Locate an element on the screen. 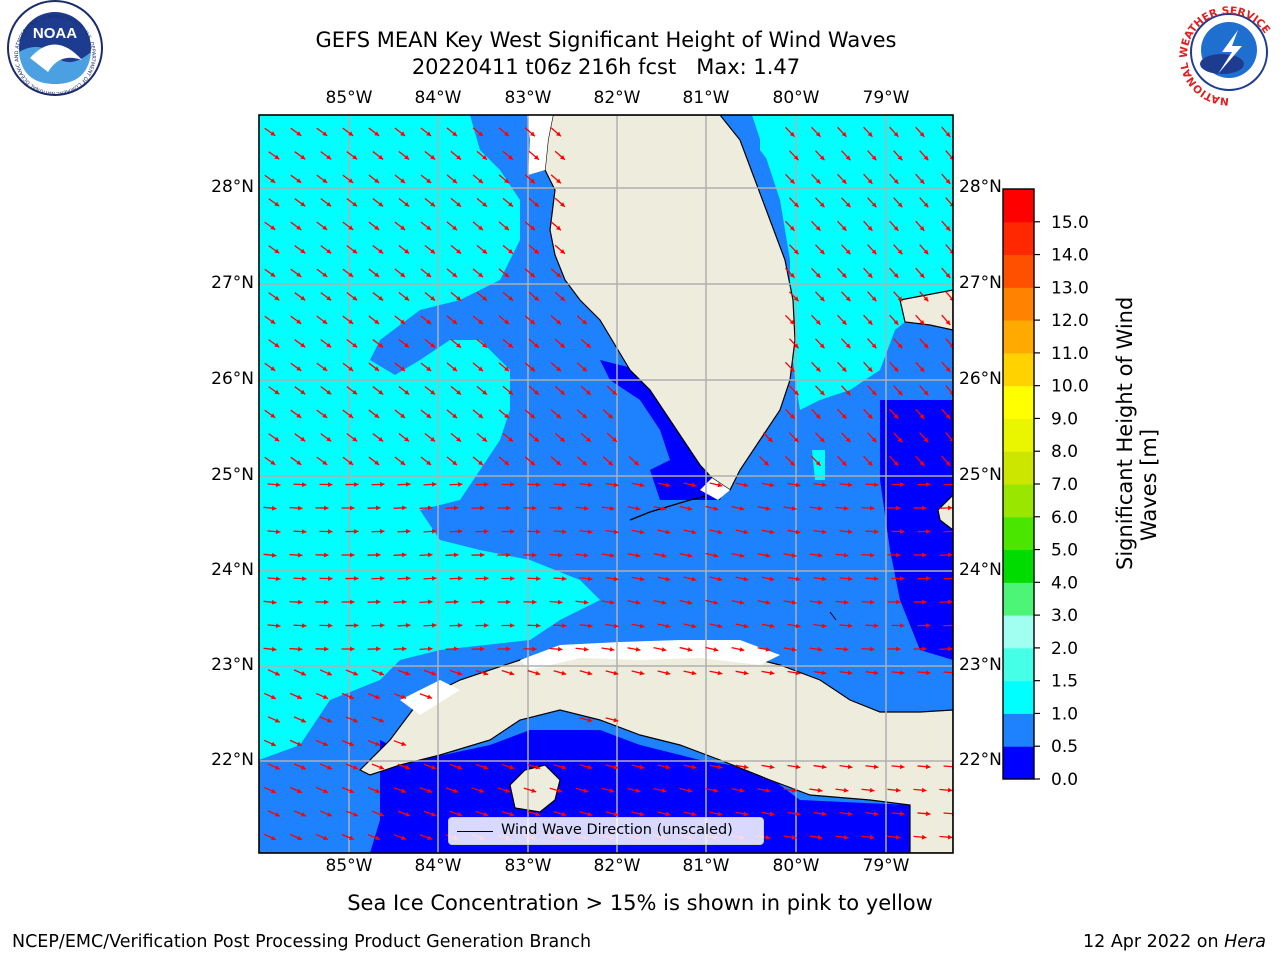 This screenshot has height=960, width=1280. legend-label: Wind Wave Direction (unscaled) is located at coordinates (617, 830).